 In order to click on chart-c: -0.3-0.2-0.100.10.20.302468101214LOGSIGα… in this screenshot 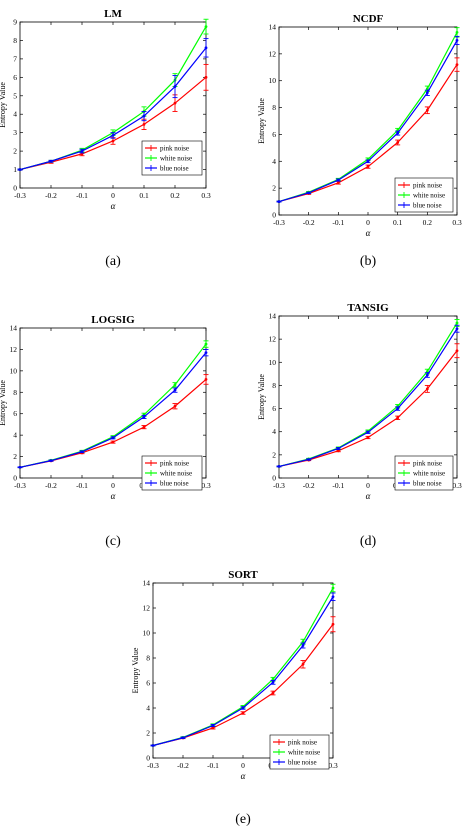, I will do `click(105, 431)`.